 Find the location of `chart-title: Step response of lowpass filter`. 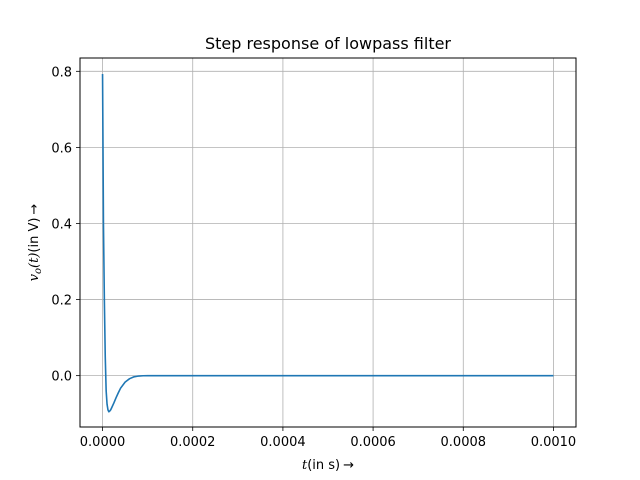

chart-title: Step response of lowpass filter is located at coordinates (328, 43).